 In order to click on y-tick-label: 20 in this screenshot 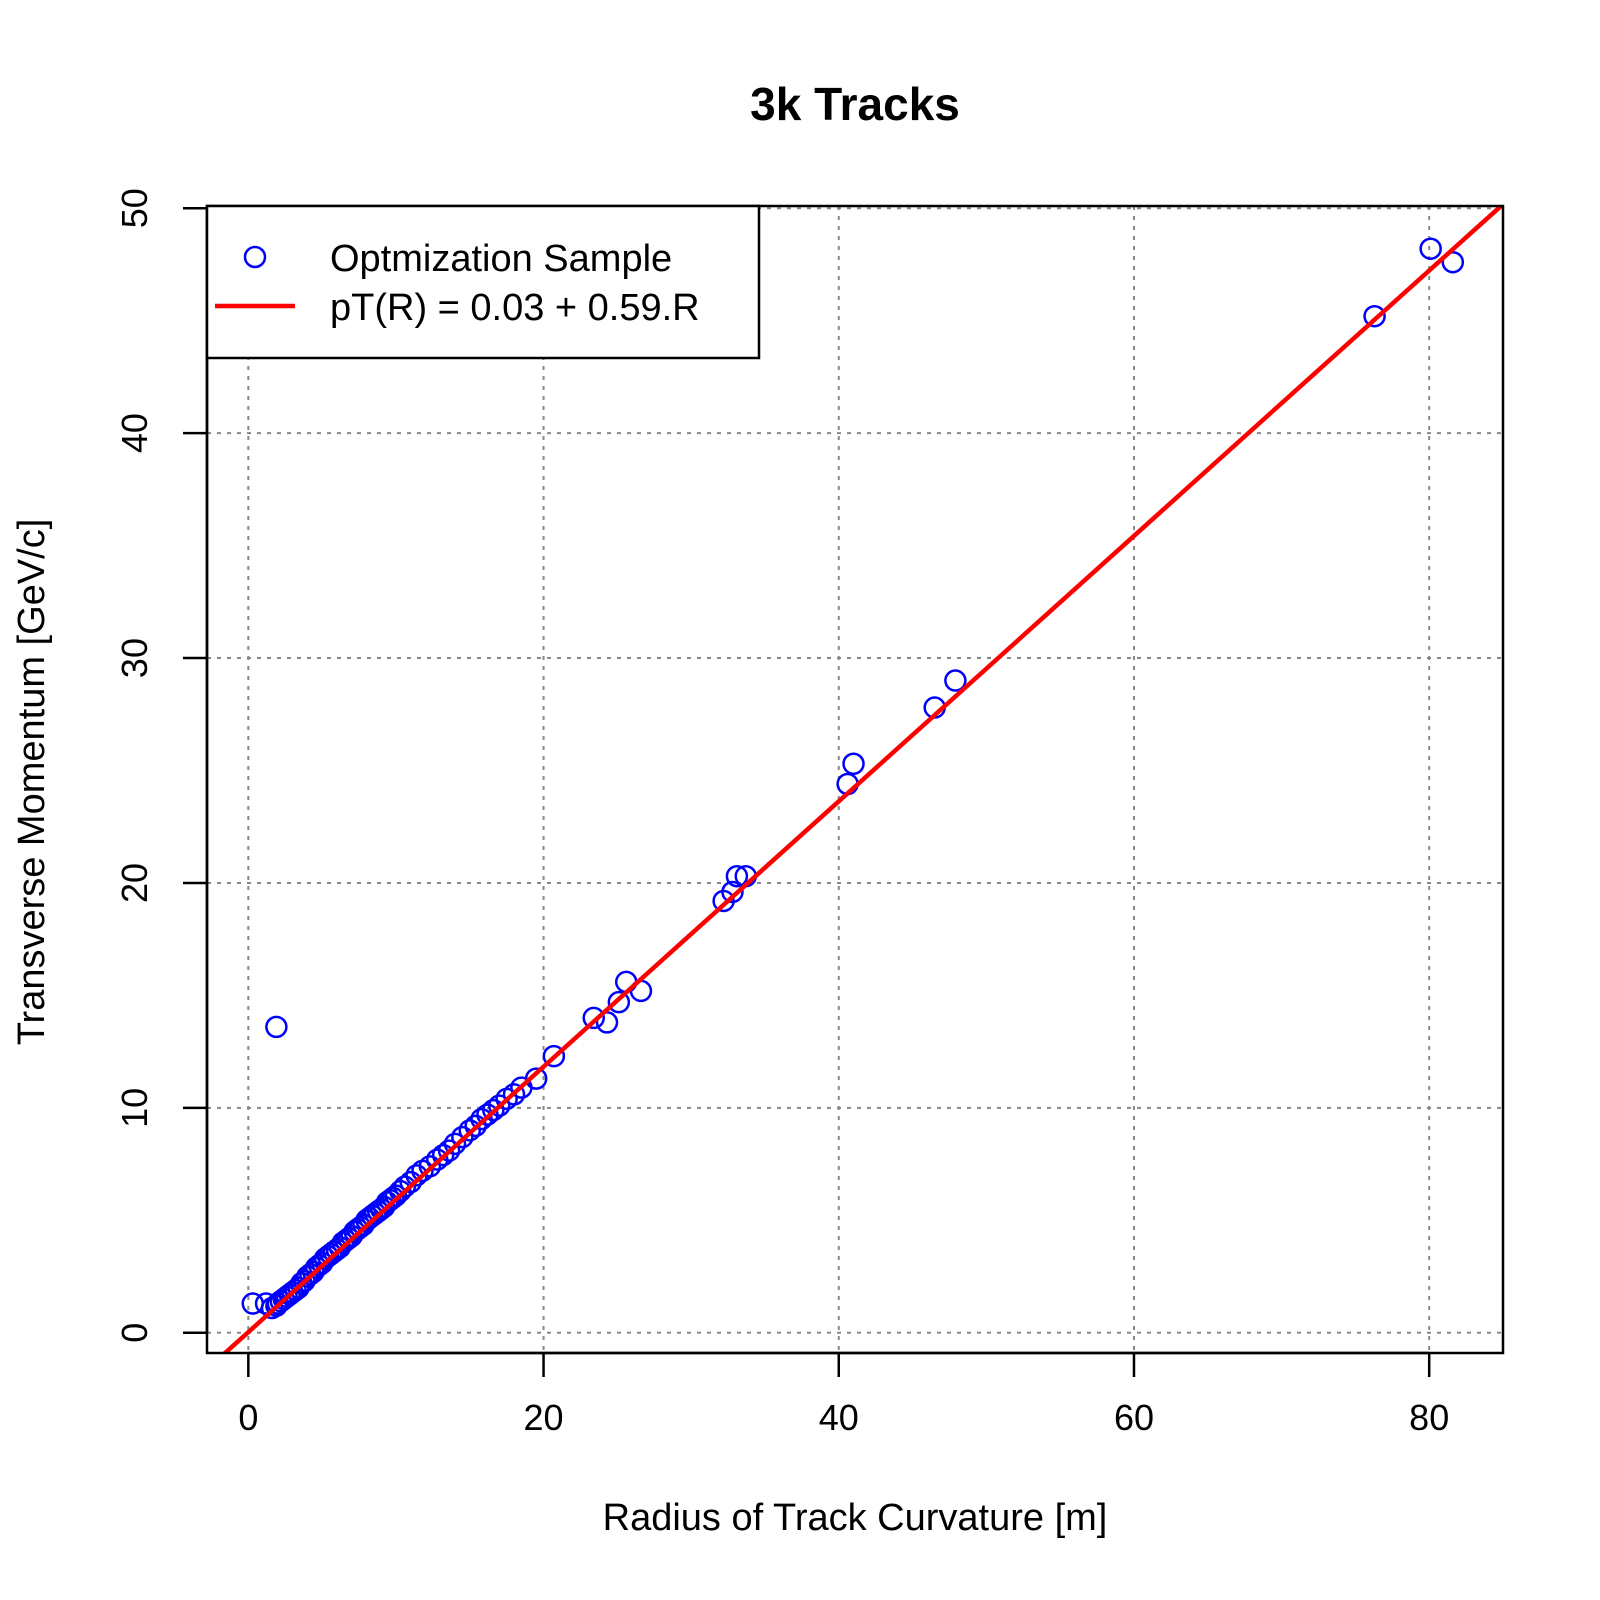, I will do `click(134, 883)`.